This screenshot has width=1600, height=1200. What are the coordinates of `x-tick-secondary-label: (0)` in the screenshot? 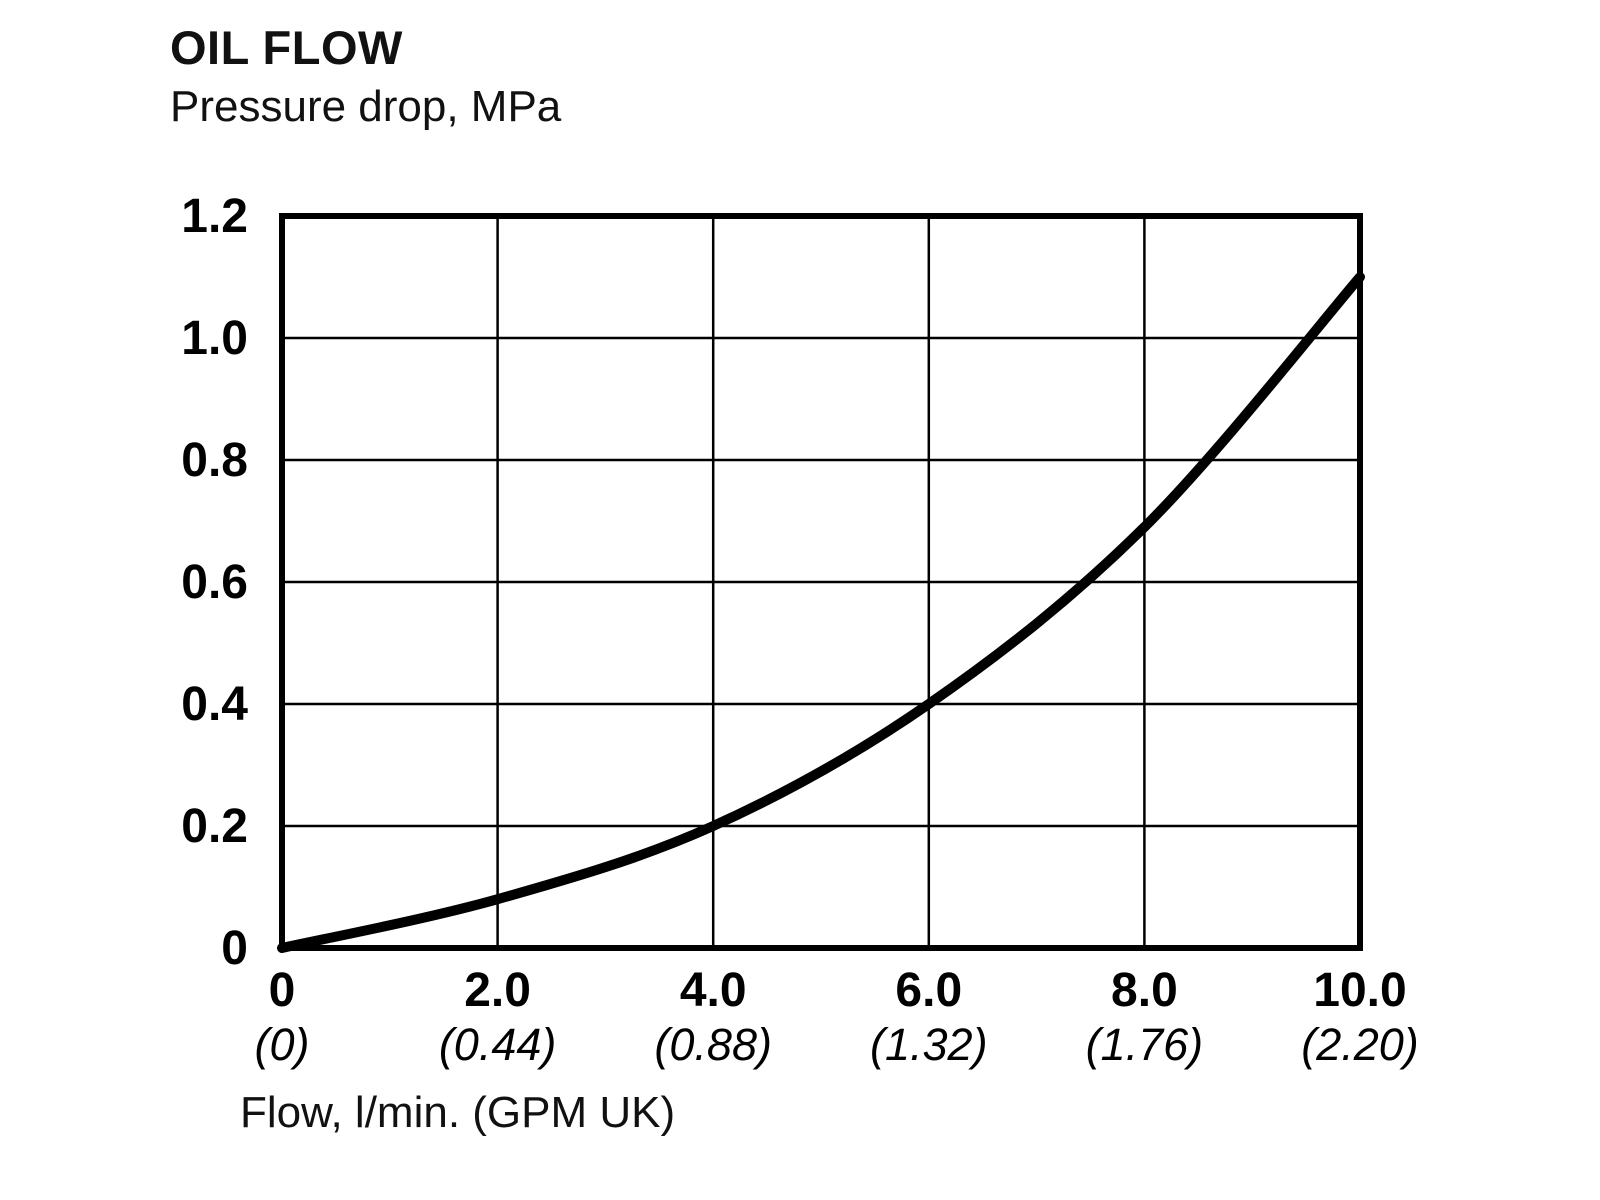 It's located at (282, 1044).